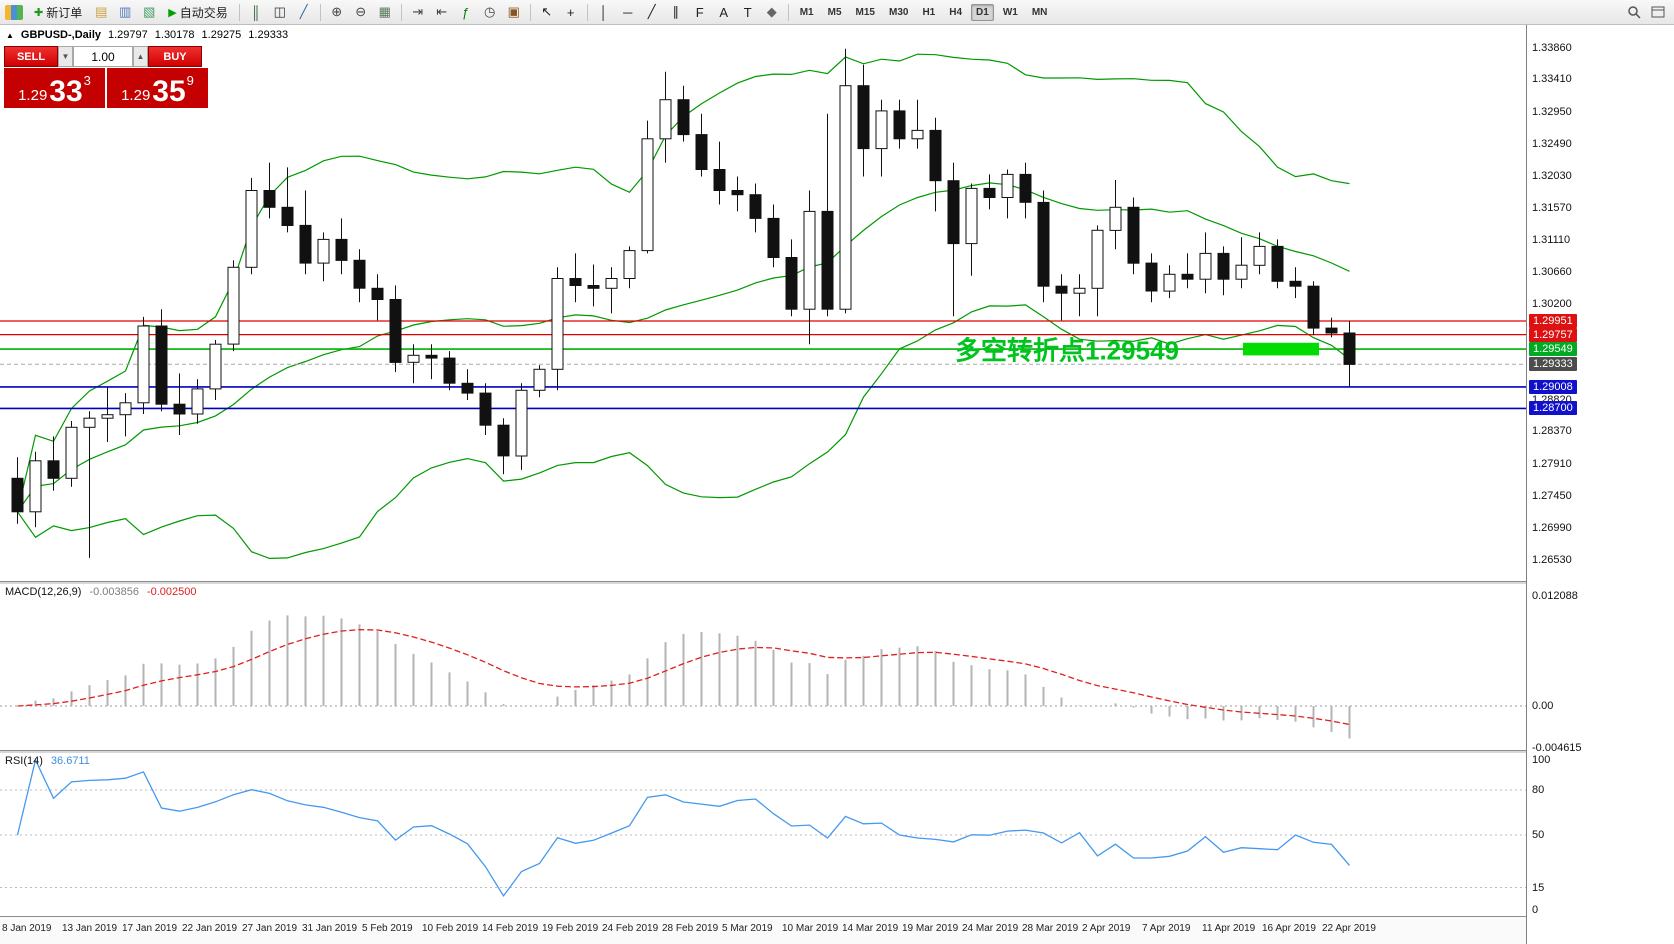 This screenshot has width=1674, height=944. I want to click on navigator-icon: ▧, so click(149, 11).